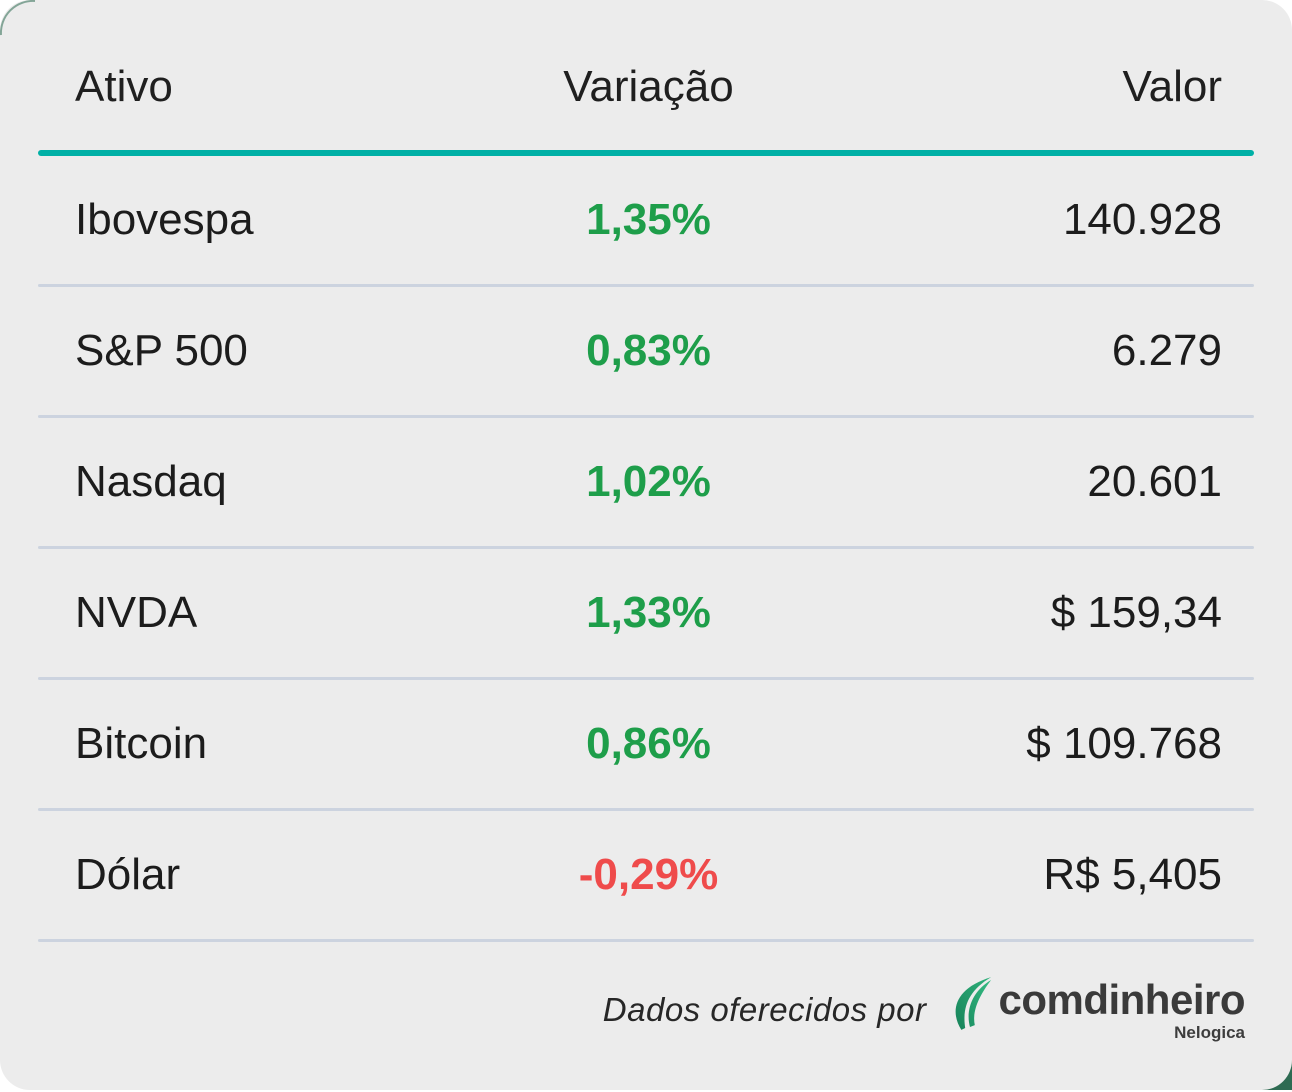 The width and height of the screenshot is (1292, 1092). I want to click on asset-value: $ 159,34, so click(1136, 612).